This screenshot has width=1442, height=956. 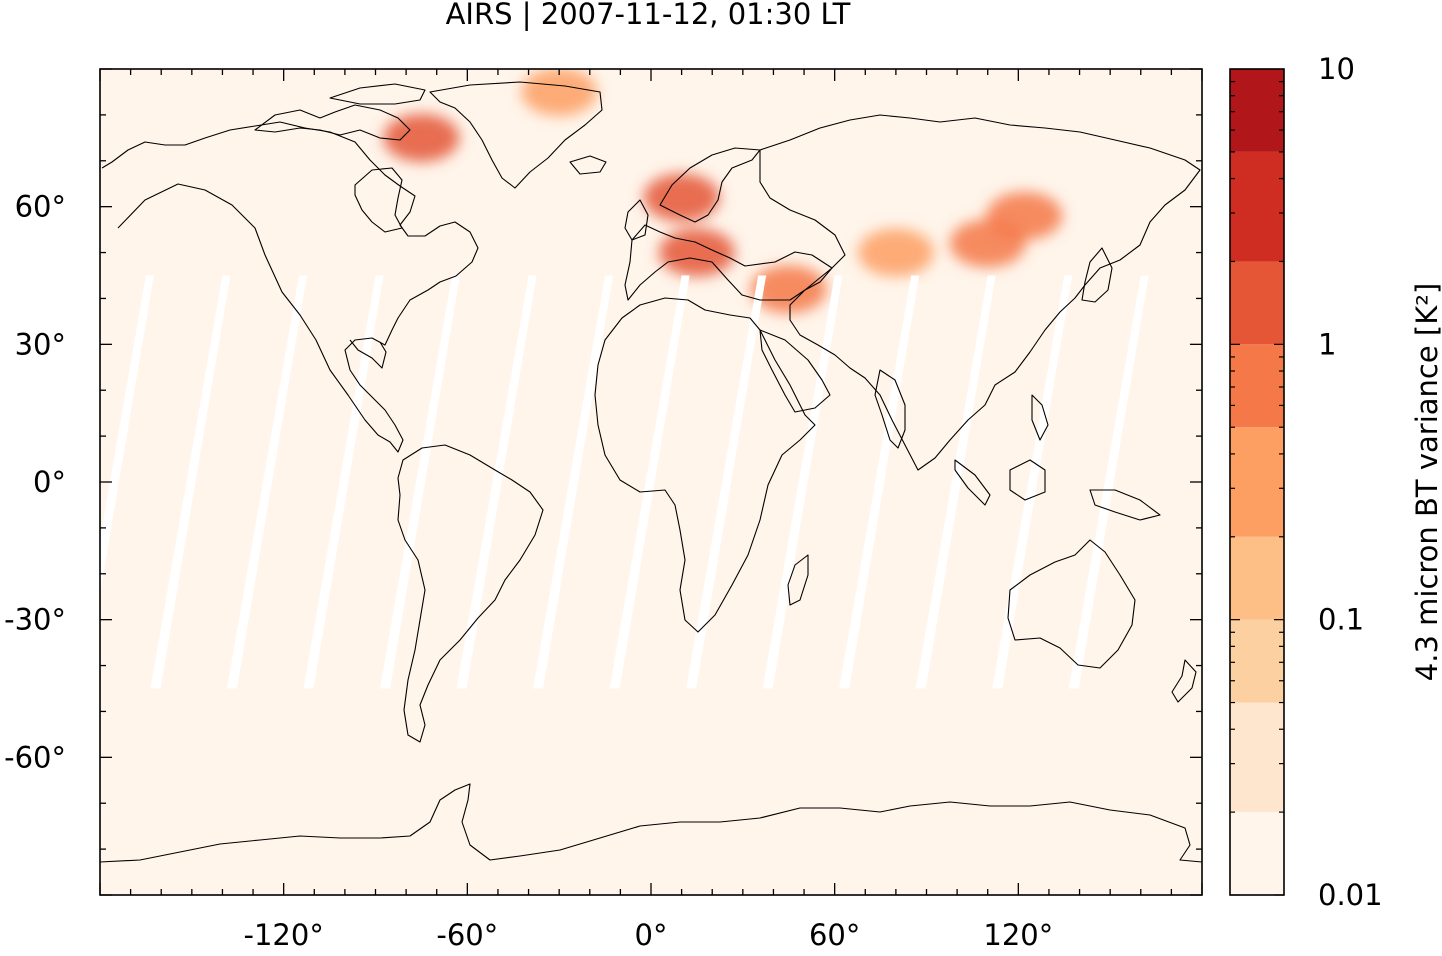 I want to click on coastline-japan, so click(x=1097, y=275).